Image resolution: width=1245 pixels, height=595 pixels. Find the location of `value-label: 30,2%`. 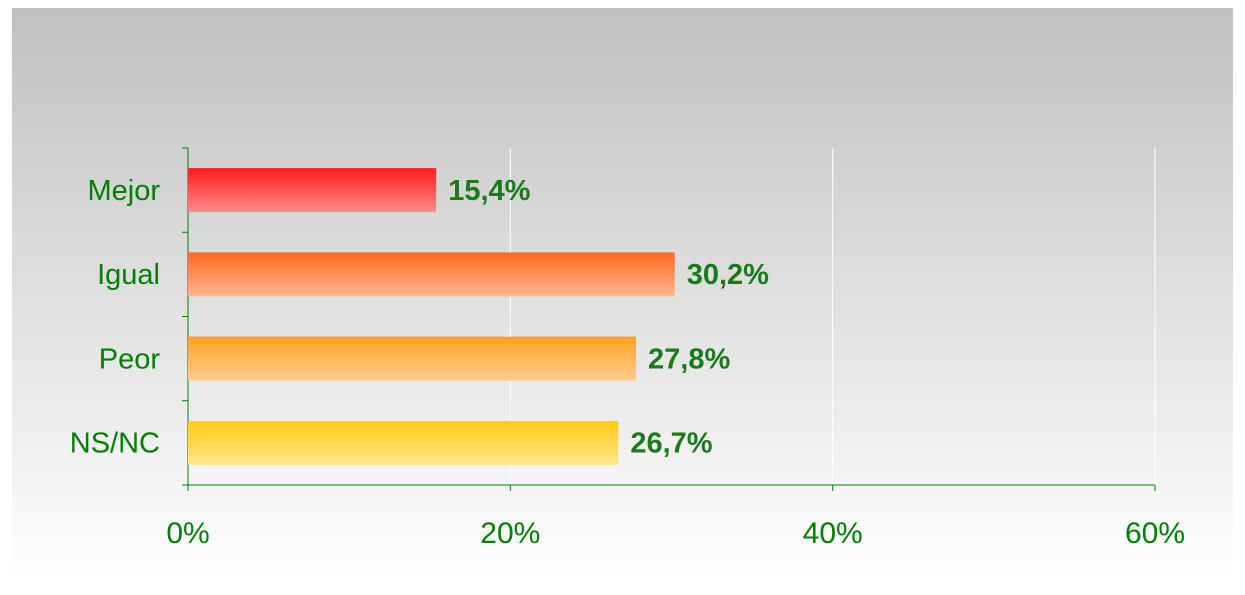

value-label: 30,2% is located at coordinates (728, 275).